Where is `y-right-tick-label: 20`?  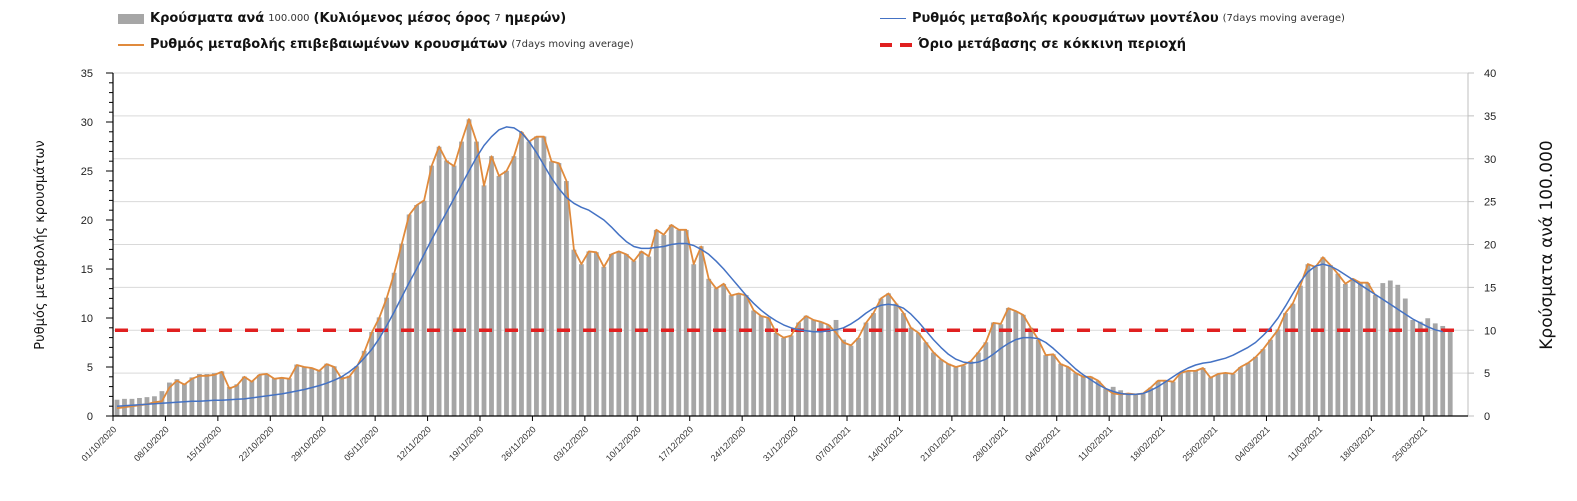
y-right-tick-label: 20 is located at coordinates (1490, 246).